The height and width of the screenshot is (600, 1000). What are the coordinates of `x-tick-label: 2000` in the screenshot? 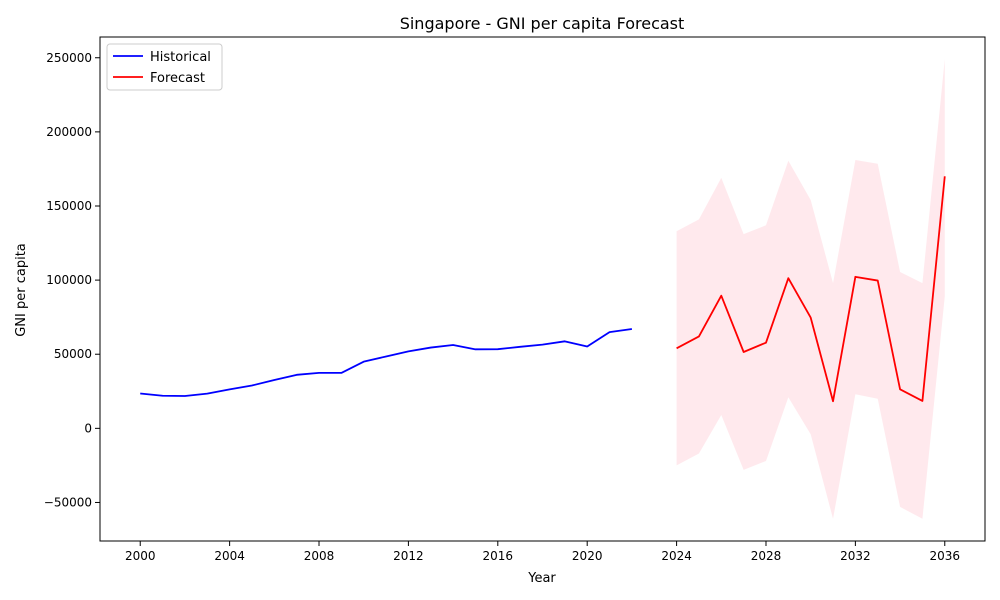 It's located at (140, 556).